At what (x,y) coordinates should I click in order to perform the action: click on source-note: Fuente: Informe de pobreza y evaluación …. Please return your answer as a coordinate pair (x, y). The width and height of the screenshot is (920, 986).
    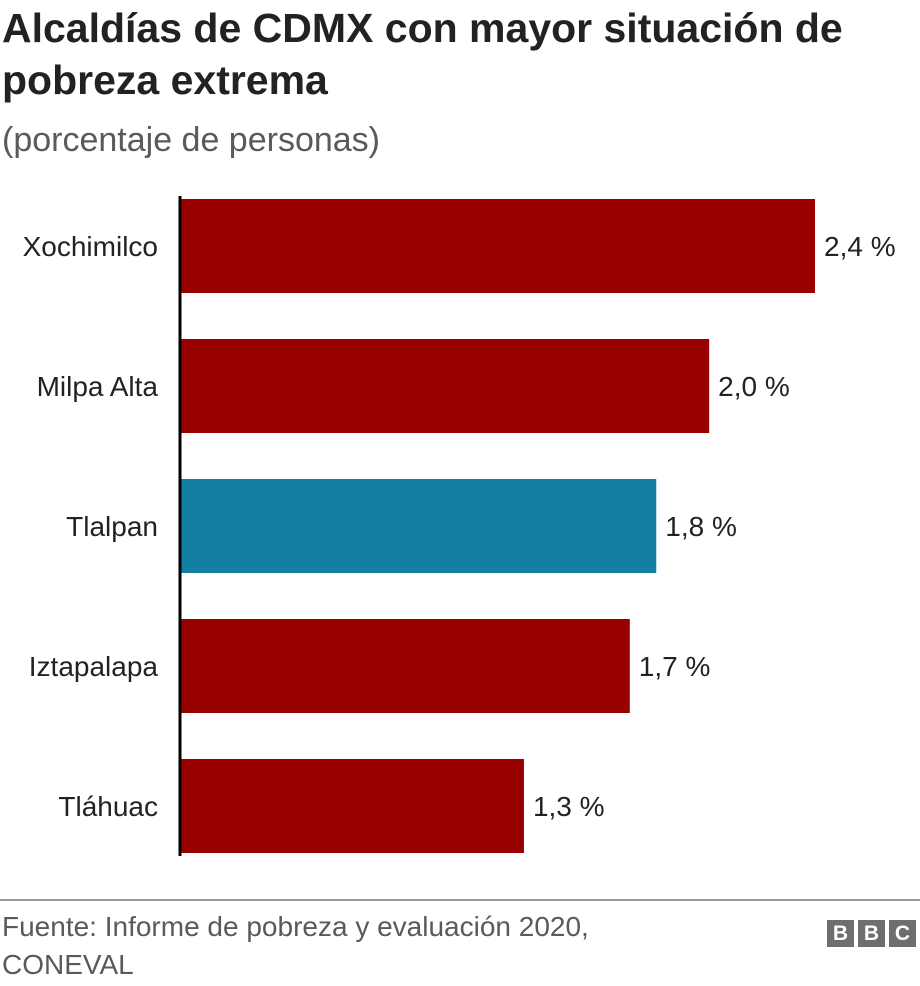
    Looking at the image, I should click on (295, 945).